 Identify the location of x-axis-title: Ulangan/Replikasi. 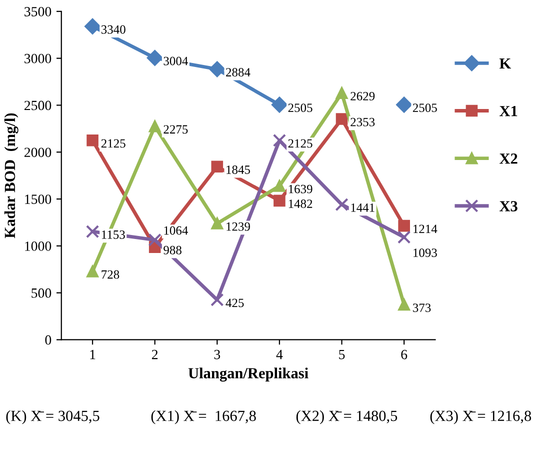
(248, 375).